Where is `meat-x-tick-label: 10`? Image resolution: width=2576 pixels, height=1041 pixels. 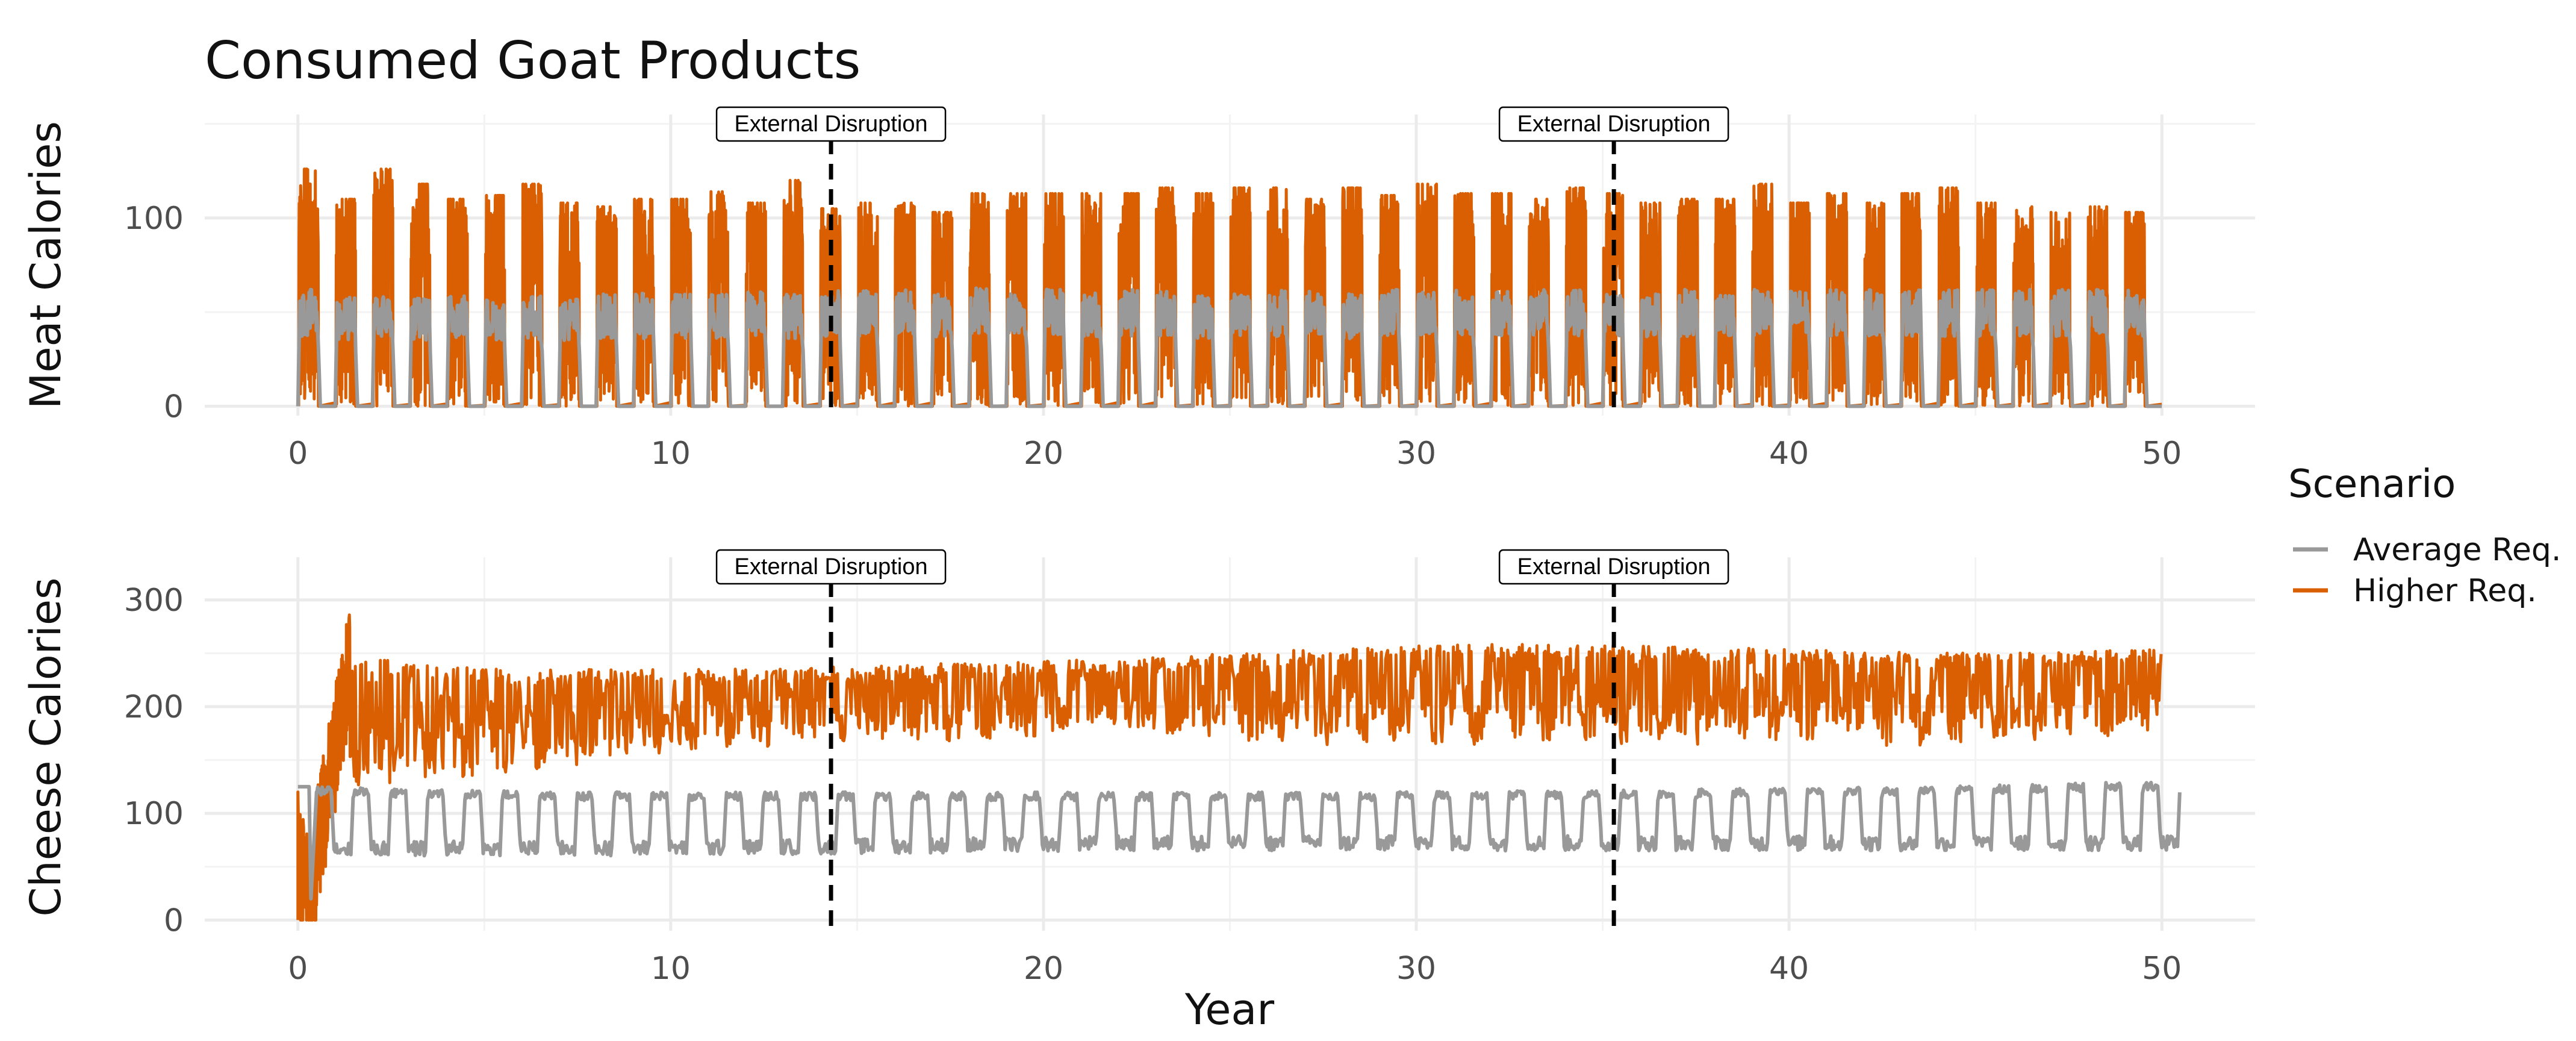 meat-x-tick-label: 10 is located at coordinates (671, 454).